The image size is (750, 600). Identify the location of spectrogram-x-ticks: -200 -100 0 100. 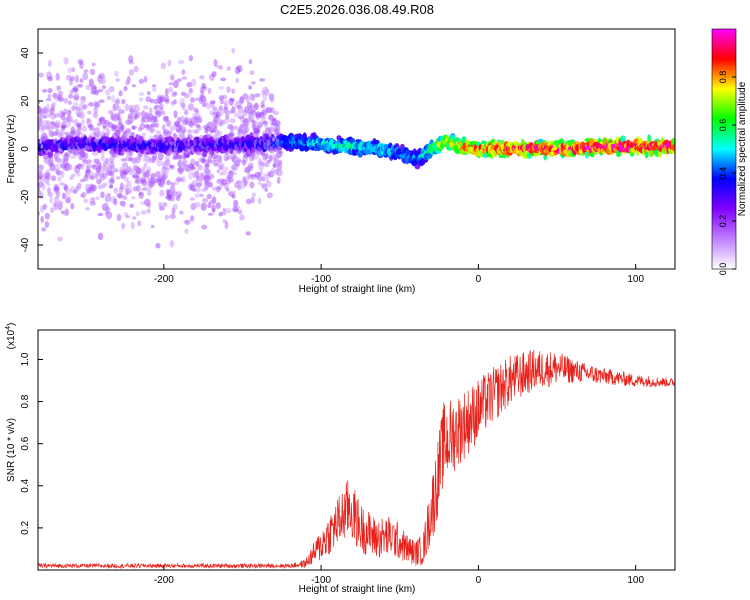
(399, 274).